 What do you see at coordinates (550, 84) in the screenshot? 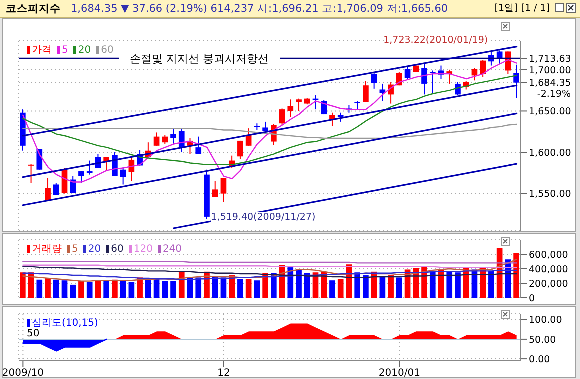
I see `y-tick-label: 1,684.35` at bounding box center [550, 84].